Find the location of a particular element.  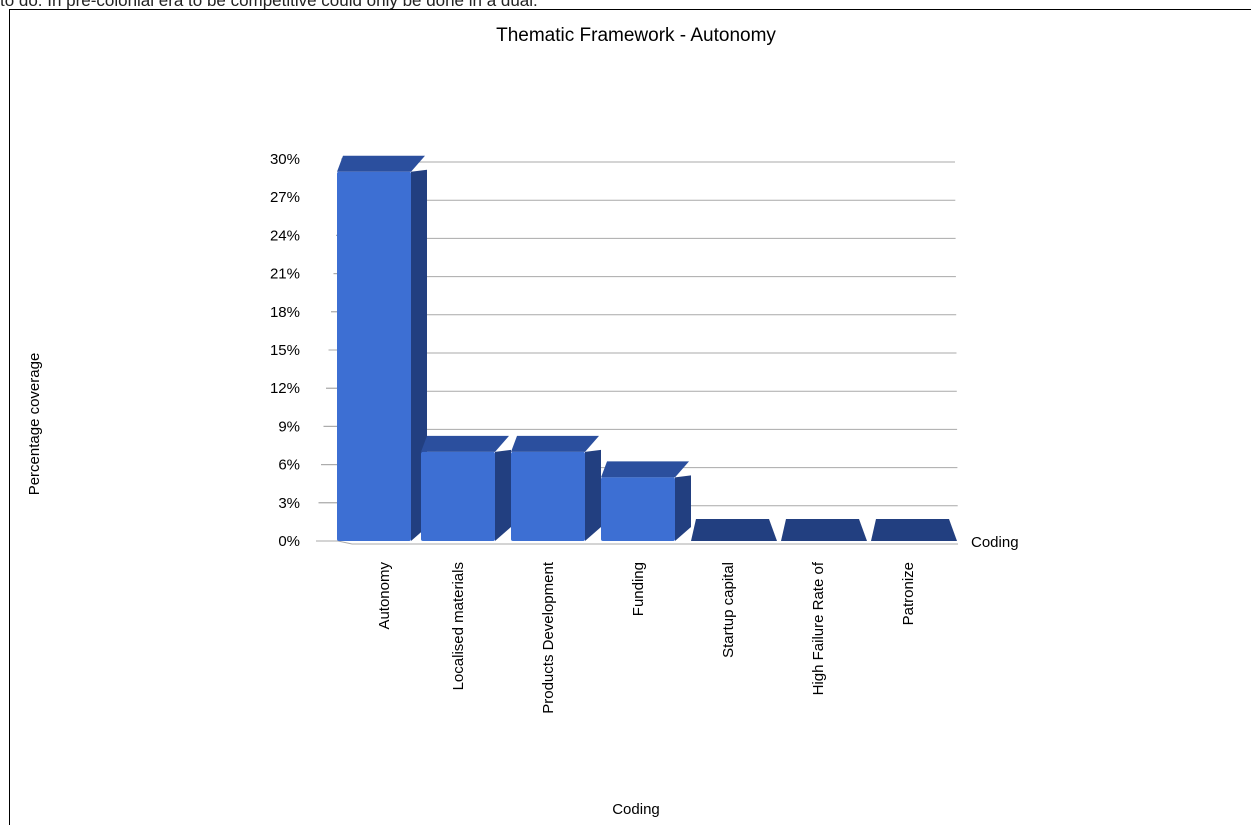

depth-axis-label: Coding is located at coordinates (995, 542).